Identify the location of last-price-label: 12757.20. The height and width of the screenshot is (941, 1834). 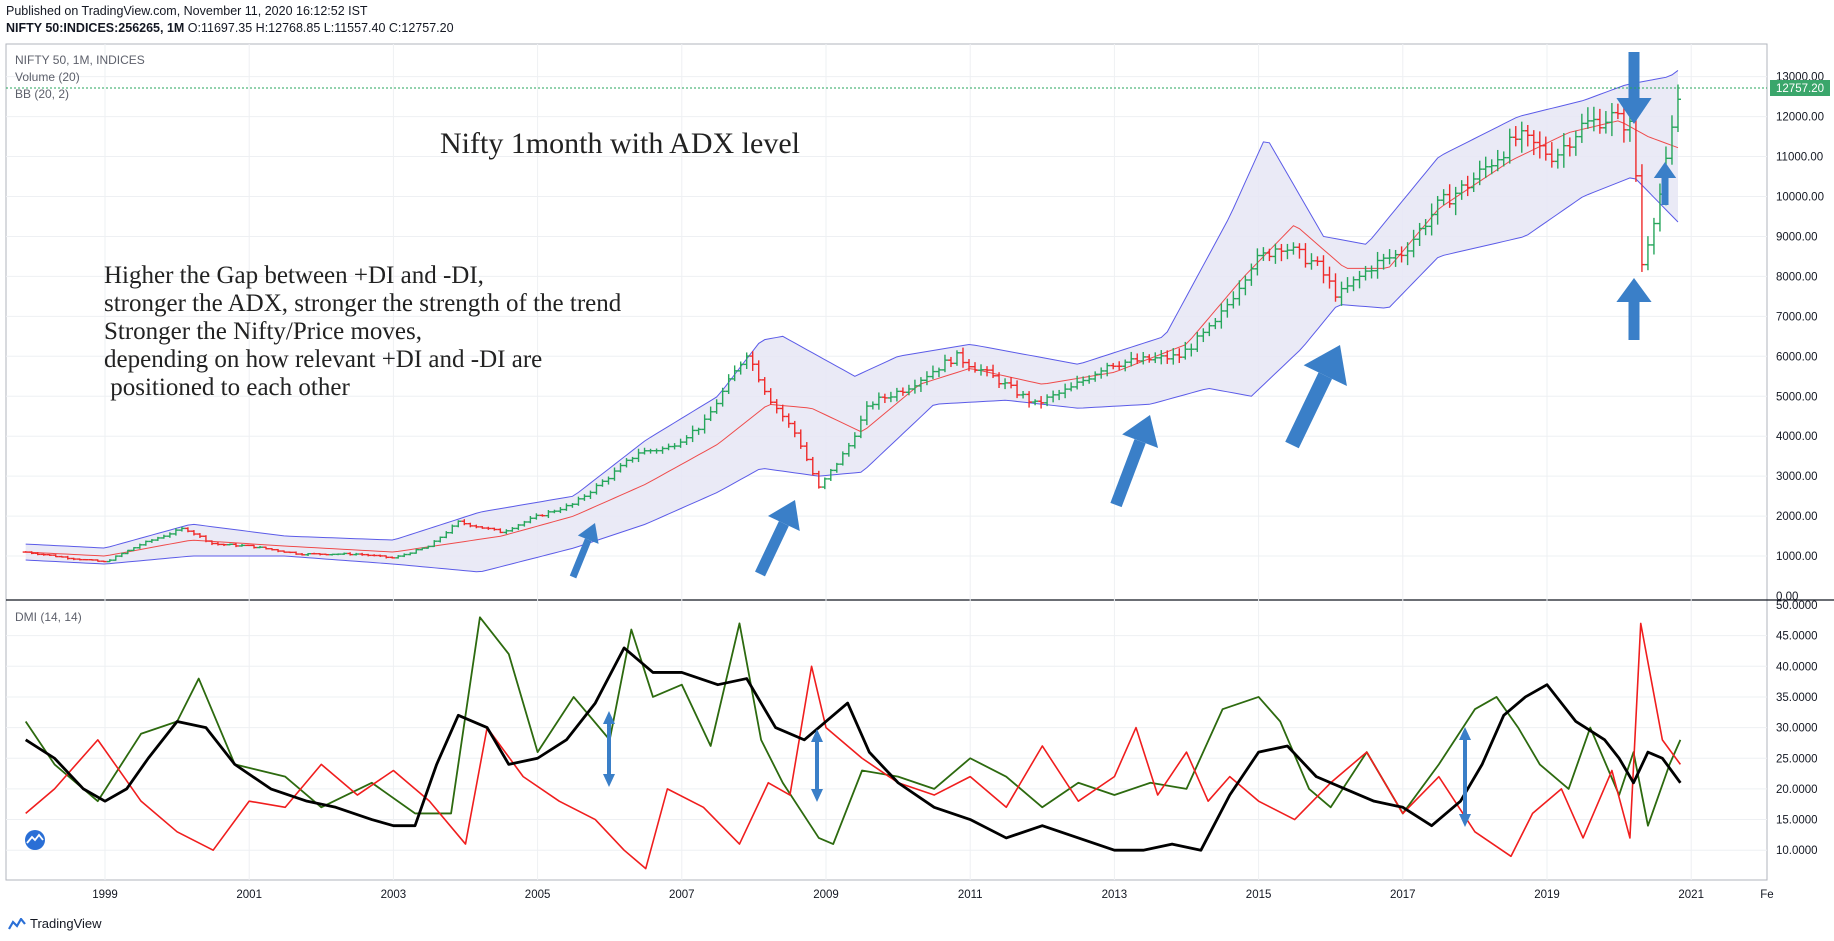
(1800, 89).